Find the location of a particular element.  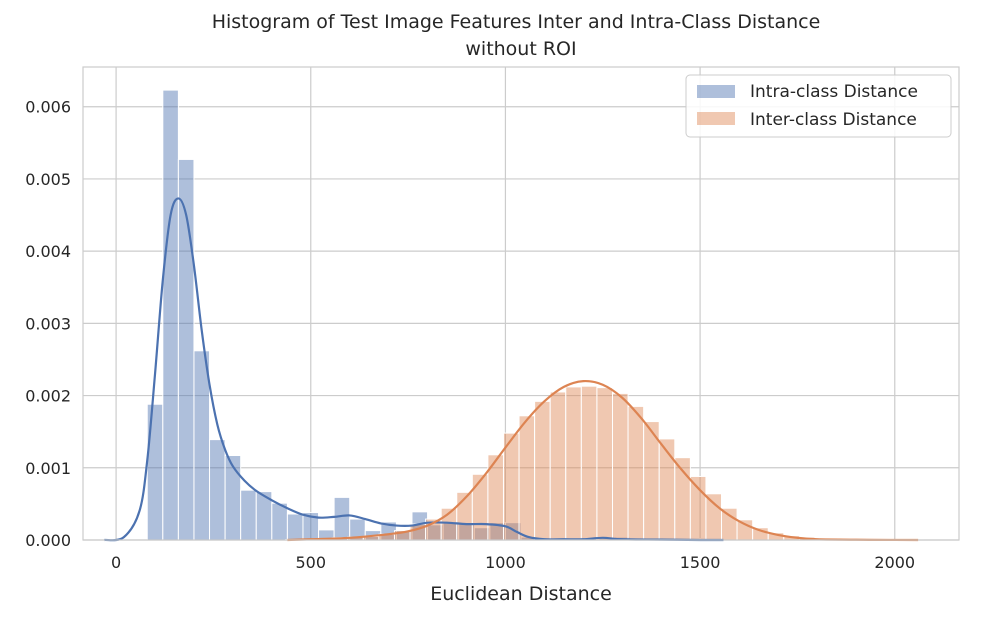

y-tick-label: 0.000 is located at coordinates (48, 540).